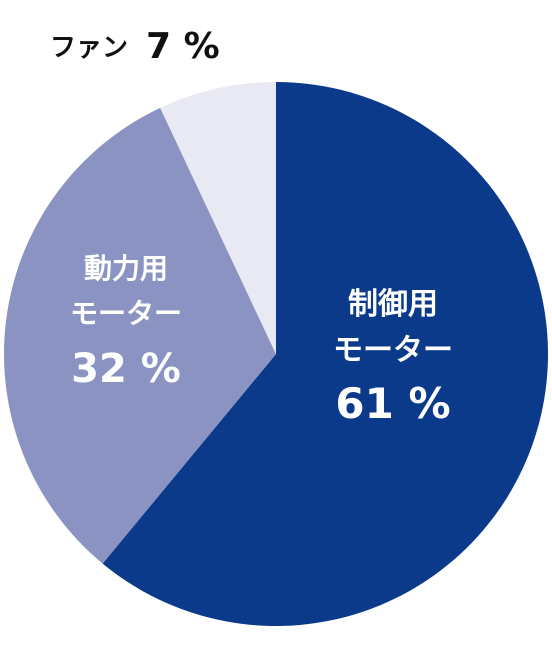 The height and width of the screenshot is (658, 552). What do you see at coordinates (89, 48) in the screenshot?
I see `slice-label-fan: ファン` at bounding box center [89, 48].